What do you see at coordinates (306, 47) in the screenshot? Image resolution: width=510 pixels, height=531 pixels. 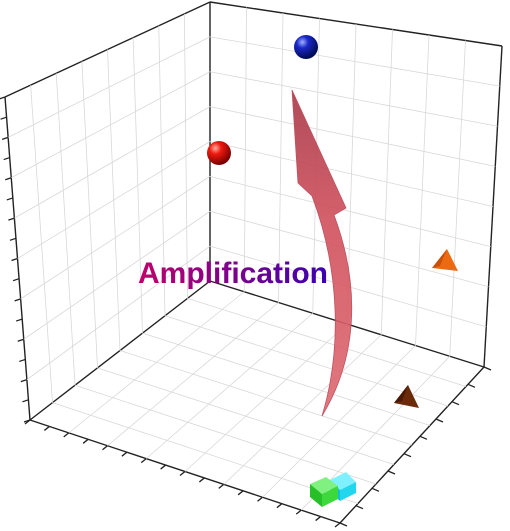 I see `point-blue-sphere` at bounding box center [306, 47].